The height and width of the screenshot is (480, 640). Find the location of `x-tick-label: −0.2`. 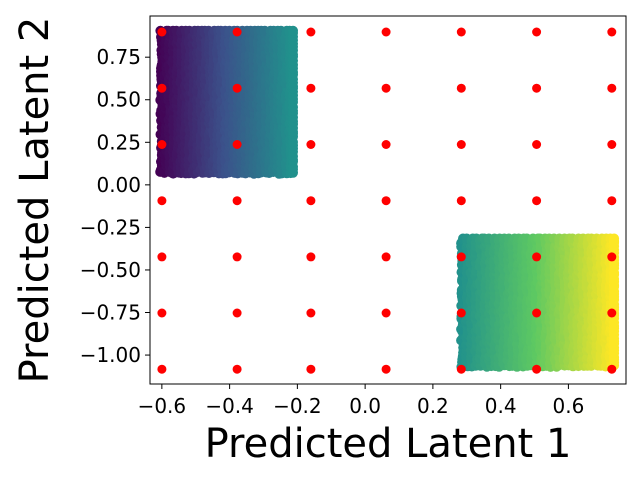

x-tick-label: −0.2 is located at coordinates (297, 406).